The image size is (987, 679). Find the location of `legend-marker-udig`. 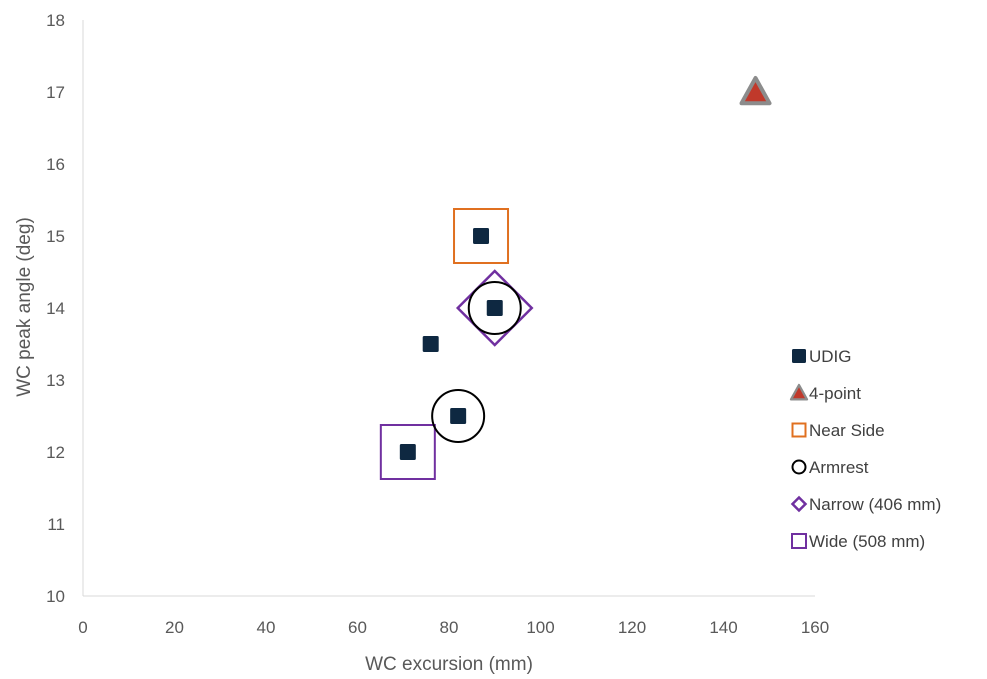

legend-marker-udig is located at coordinates (799, 356).